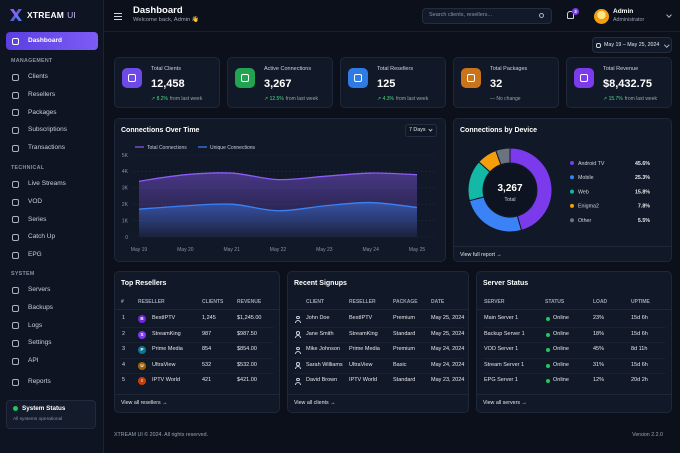 The width and height of the screenshot is (680, 453). Describe the element at coordinates (599, 318) in the screenshot. I see `server-load: 23%` at that location.